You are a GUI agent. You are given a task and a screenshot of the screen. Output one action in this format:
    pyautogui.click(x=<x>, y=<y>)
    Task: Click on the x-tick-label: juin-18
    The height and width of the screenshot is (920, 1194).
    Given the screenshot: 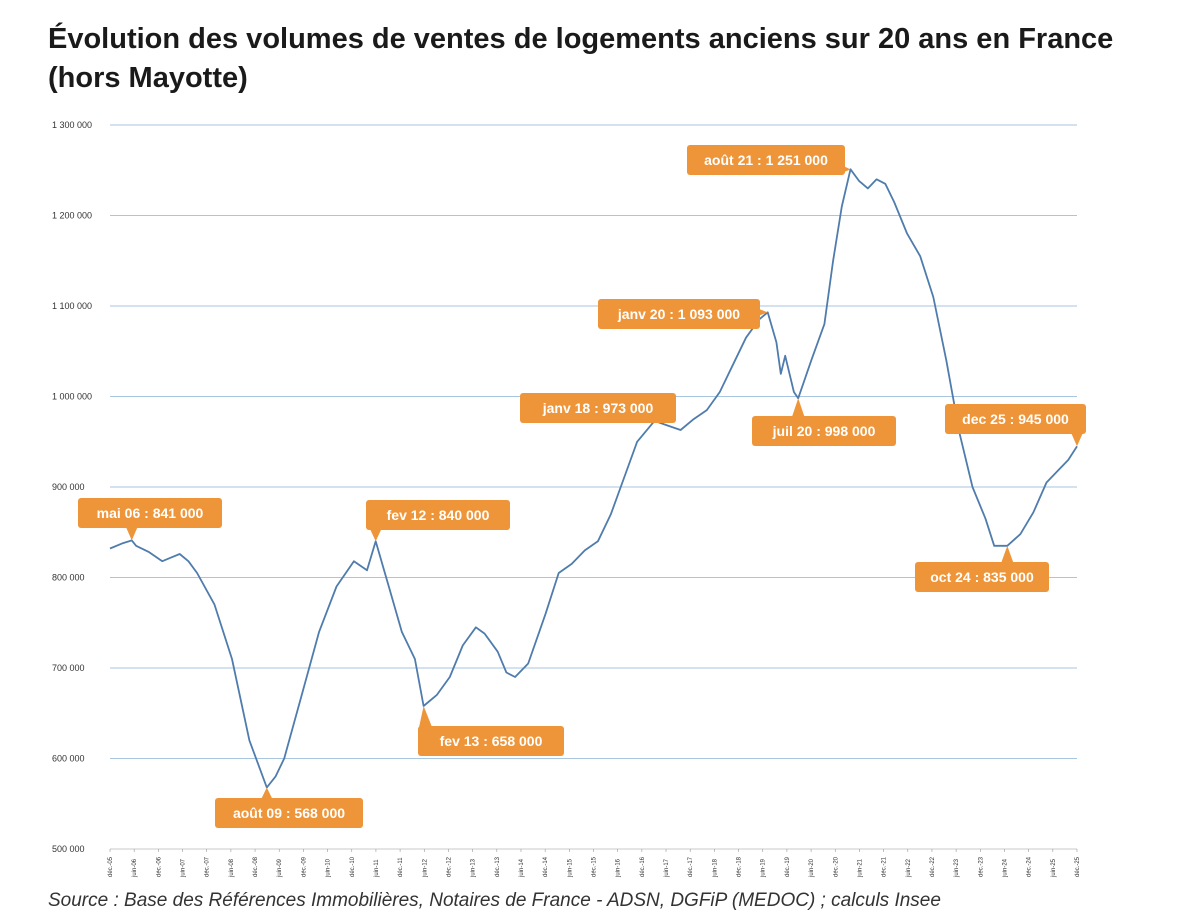 What is the action you would take?
    pyautogui.click(x=715, y=868)
    